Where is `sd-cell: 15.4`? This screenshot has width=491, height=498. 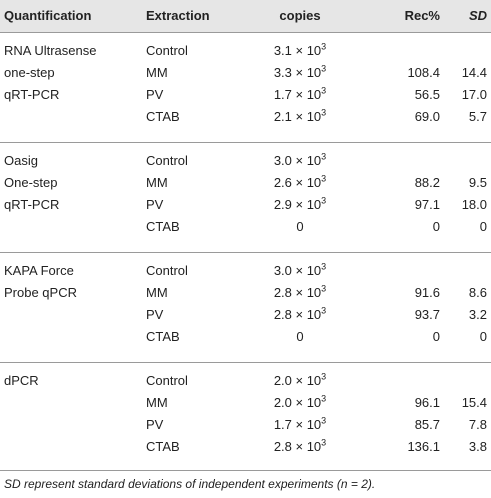
sd-cell: 15.4 is located at coordinates (474, 402).